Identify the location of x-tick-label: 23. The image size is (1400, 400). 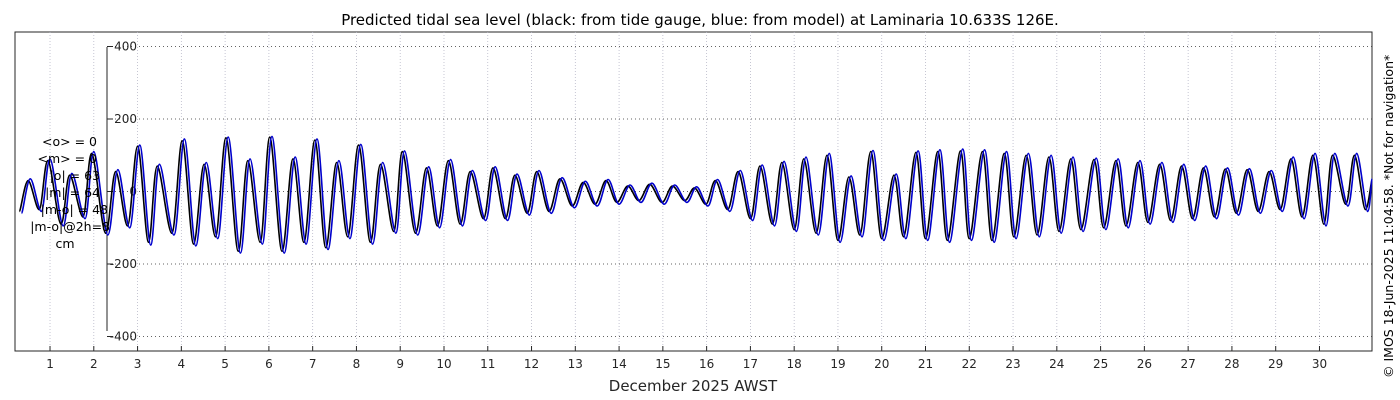
(1012, 364).